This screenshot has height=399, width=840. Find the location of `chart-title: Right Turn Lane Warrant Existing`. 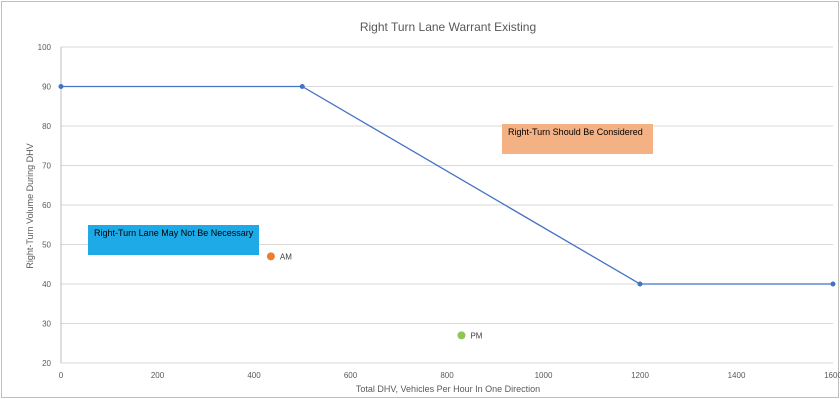

chart-title: Right Turn Lane Warrant Existing is located at coordinates (448, 27).